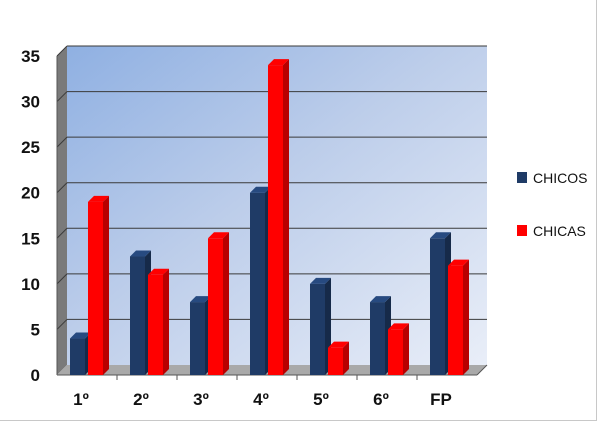 Image resolution: width=598 pixels, height=422 pixels. What do you see at coordinates (30, 102) in the screenshot?
I see `y-tick-label: 30` at bounding box center [30, 102].